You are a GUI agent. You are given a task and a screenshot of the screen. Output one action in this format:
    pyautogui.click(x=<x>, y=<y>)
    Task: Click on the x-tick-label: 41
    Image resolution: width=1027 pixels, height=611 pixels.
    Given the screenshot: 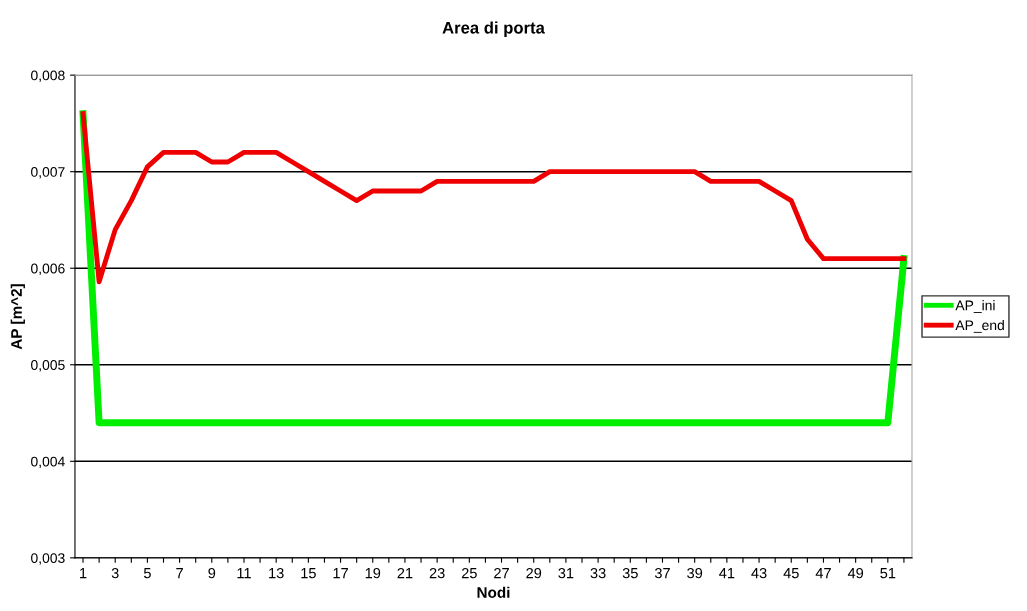 What is the action you would take?
    pyautogui.click(x=727, y=573)
    